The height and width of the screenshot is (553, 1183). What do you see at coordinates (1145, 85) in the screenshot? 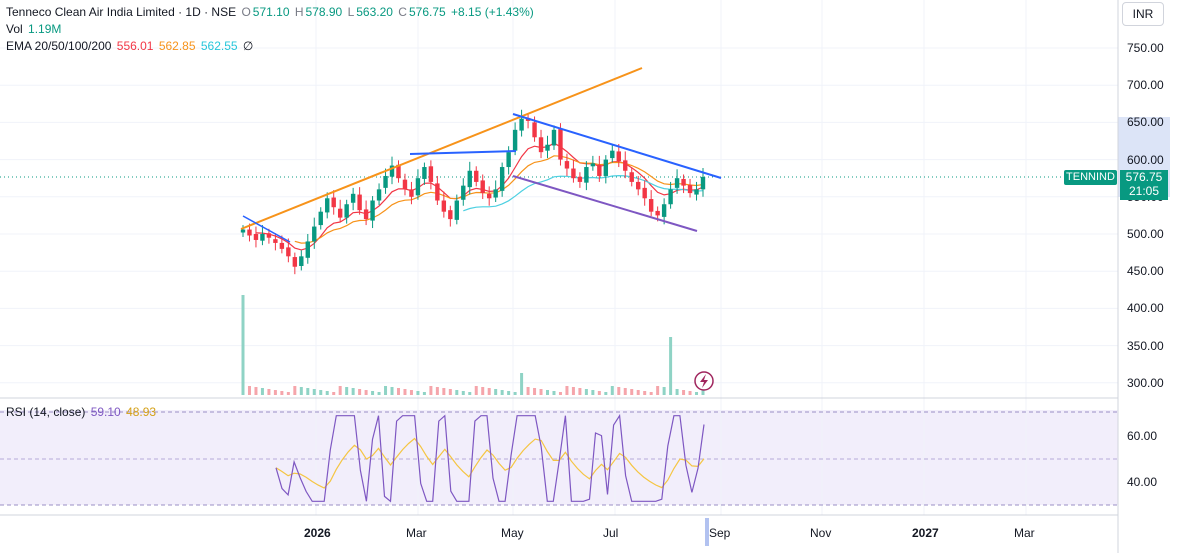
I see `price-tick-label: 700.00` at bounding box center [1145, 85].